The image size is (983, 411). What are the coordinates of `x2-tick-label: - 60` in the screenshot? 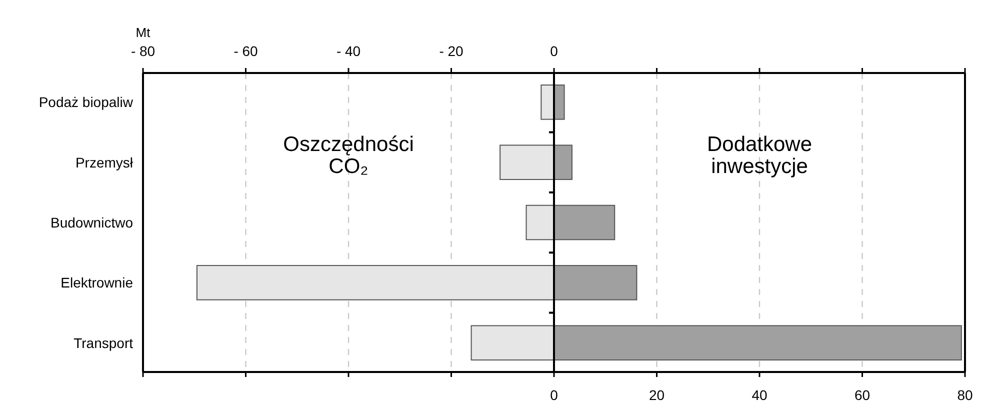 It's located at (246, 51).